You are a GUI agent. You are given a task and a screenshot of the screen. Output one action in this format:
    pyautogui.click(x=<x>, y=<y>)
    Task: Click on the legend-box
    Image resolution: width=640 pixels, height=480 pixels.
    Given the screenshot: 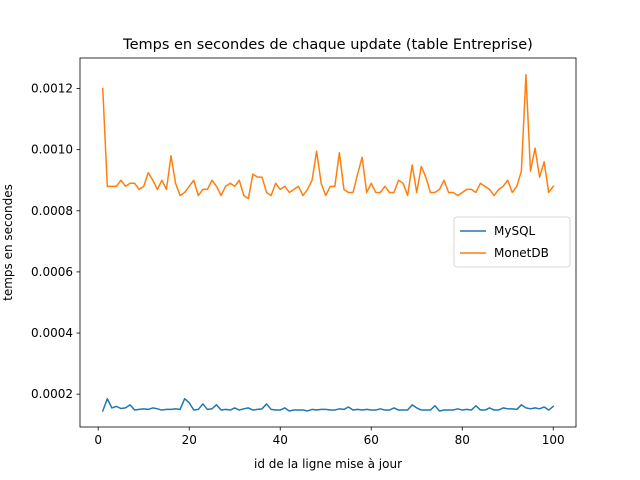 What is the action you would take?
    pyautogui.click(x=512, y=242)
    